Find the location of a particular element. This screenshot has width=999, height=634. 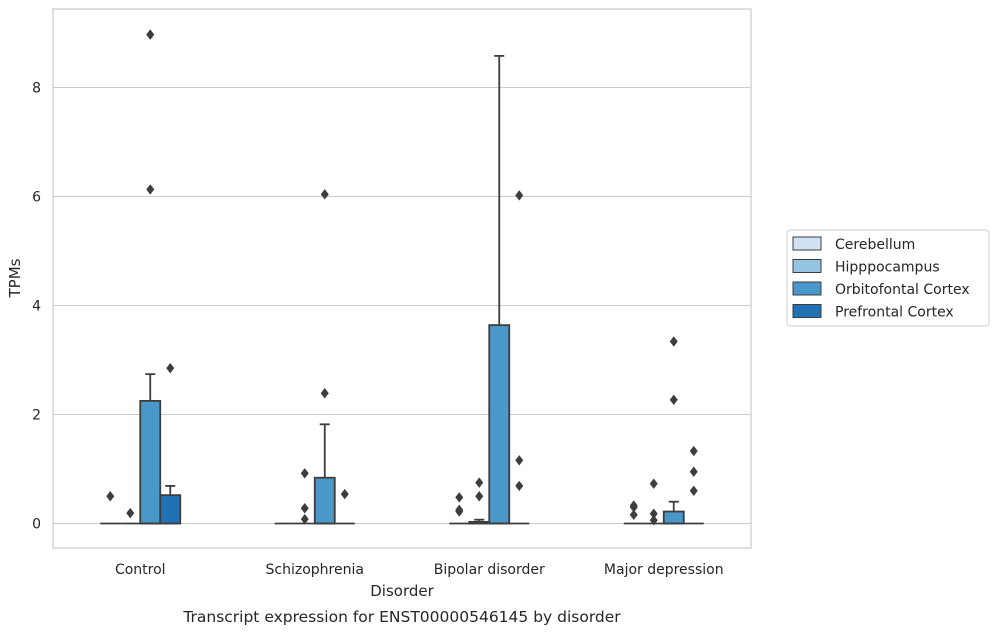

y-tick-label: 4 is located at coordinates (36, 307).